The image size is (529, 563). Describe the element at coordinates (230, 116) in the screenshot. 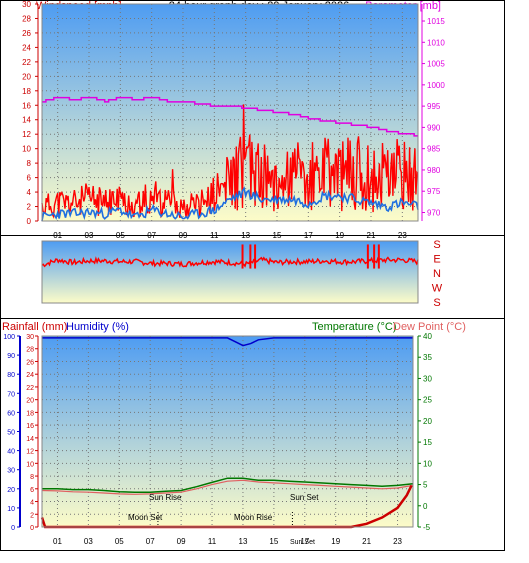

I see `barometer-line` at that location.